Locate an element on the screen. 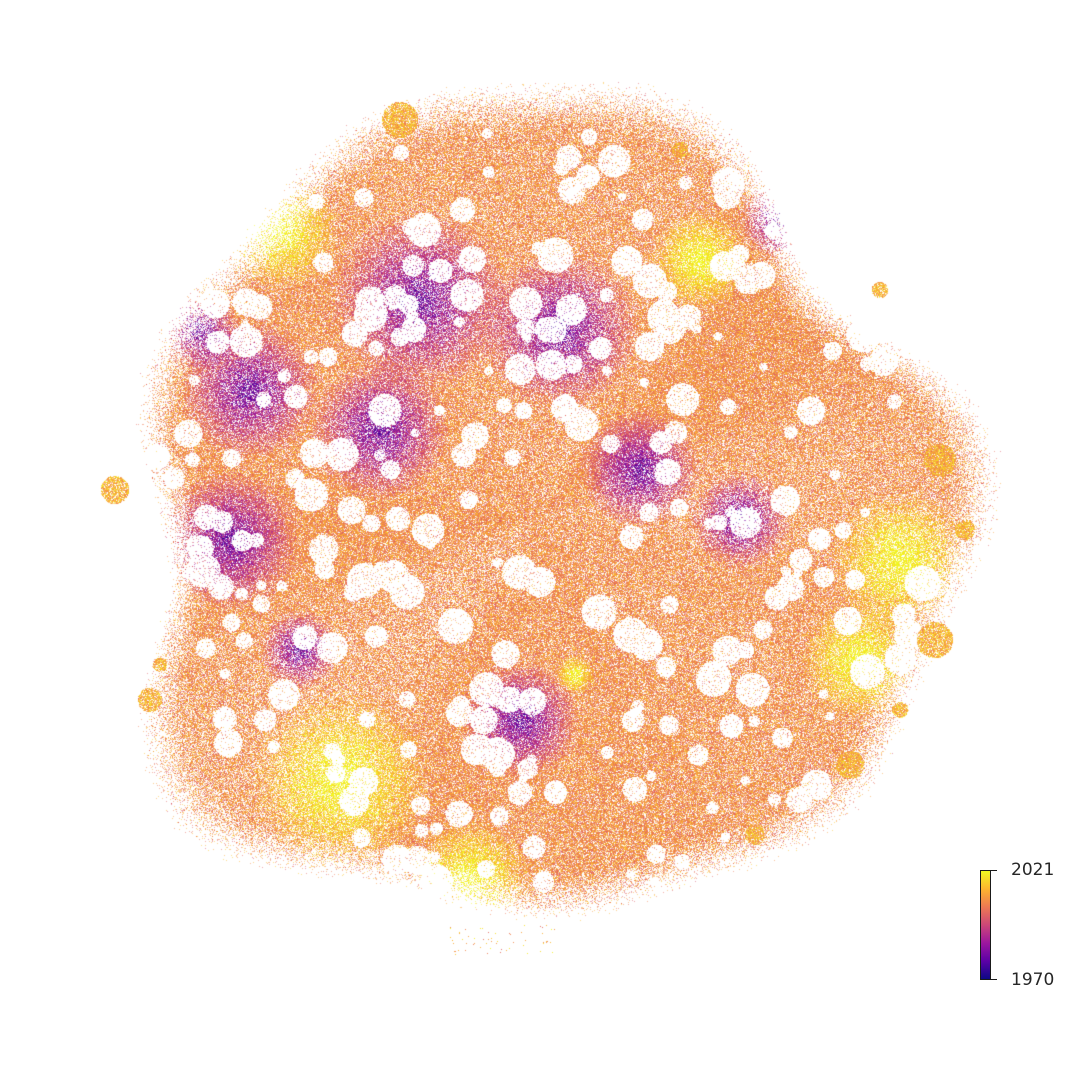 The width and height of the screenshot is (1080, 1080). colorbar is located at coordinates (988, 925).